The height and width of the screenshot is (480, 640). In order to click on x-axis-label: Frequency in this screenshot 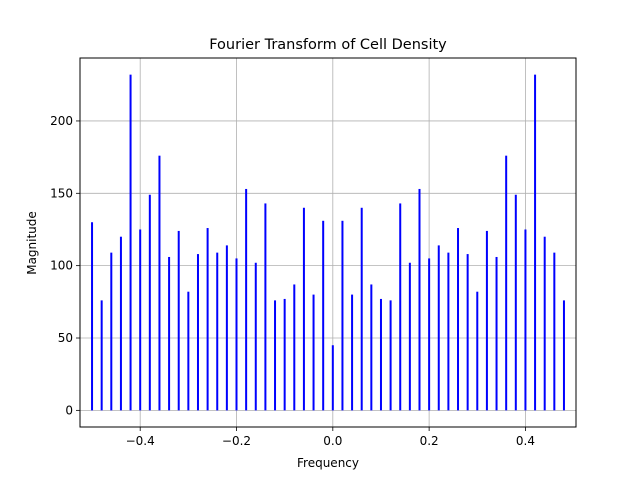, I will do `click(328, 463)`.